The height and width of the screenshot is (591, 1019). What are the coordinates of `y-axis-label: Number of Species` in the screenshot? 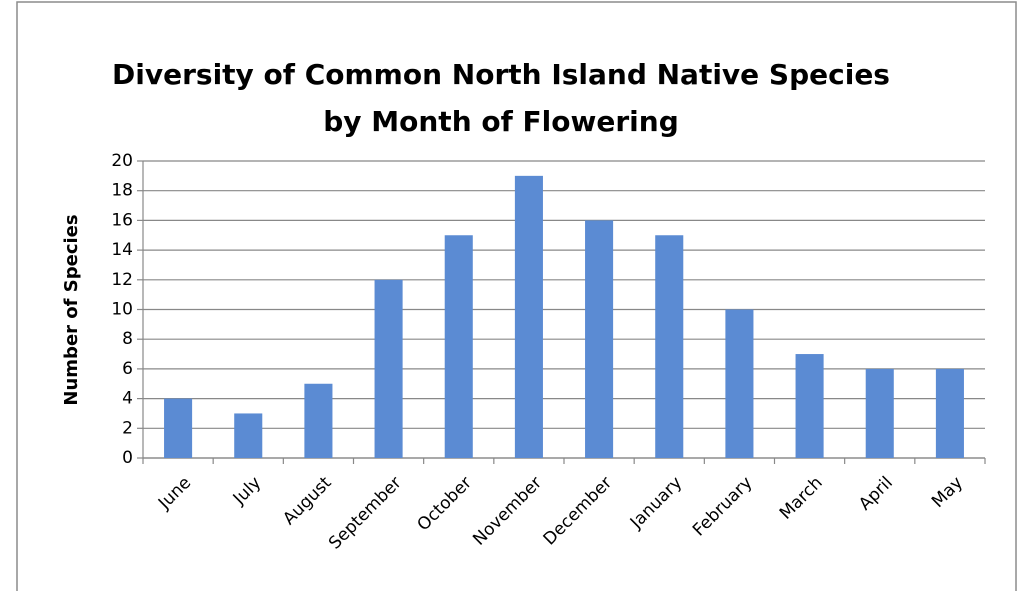 It's located at (71, 309).